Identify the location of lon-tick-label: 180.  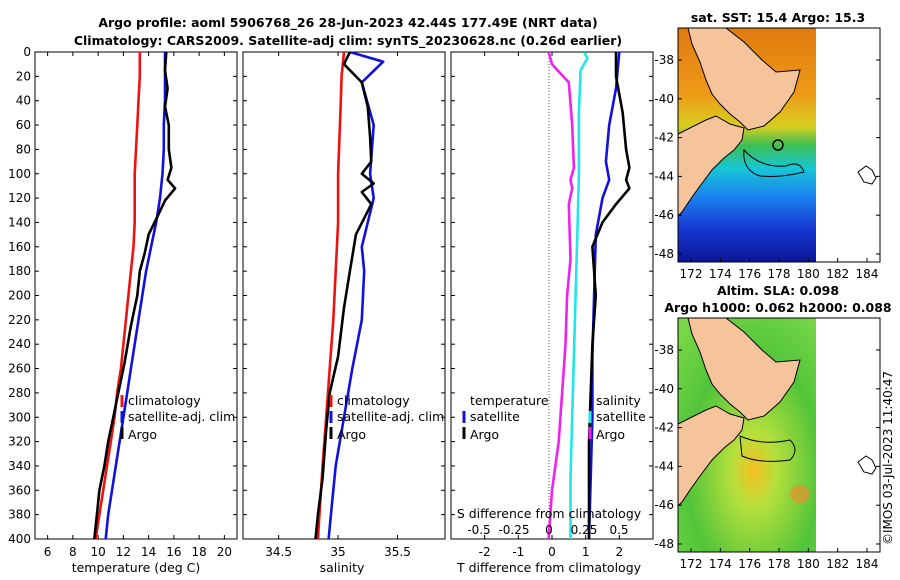
(808, 564).